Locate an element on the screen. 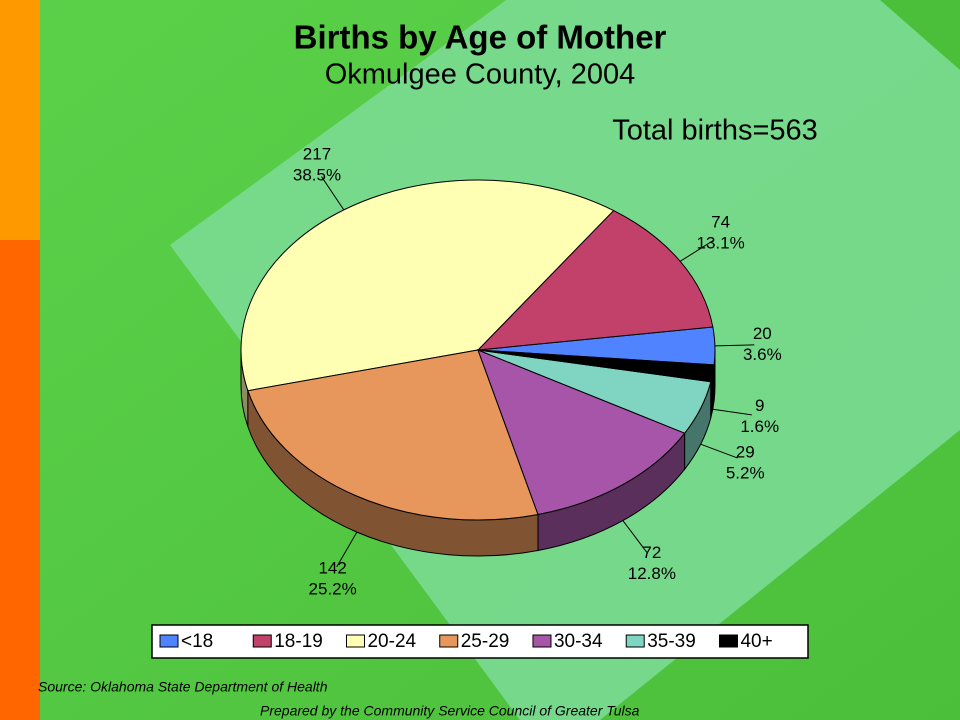  annotation: Total births=563 is located at coordinates (715, 131).